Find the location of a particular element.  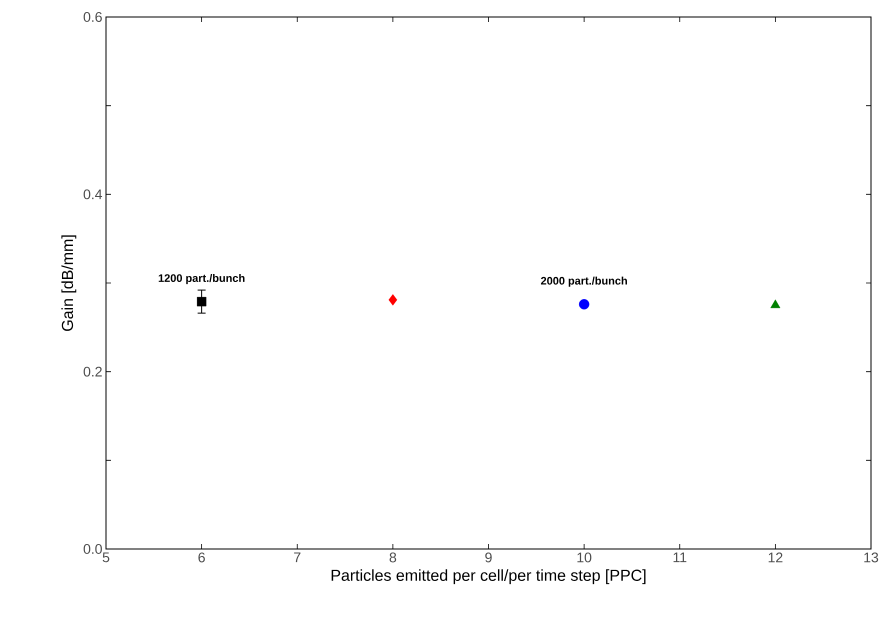

x-tick-label: 5 is located at coordinates (106, 557).